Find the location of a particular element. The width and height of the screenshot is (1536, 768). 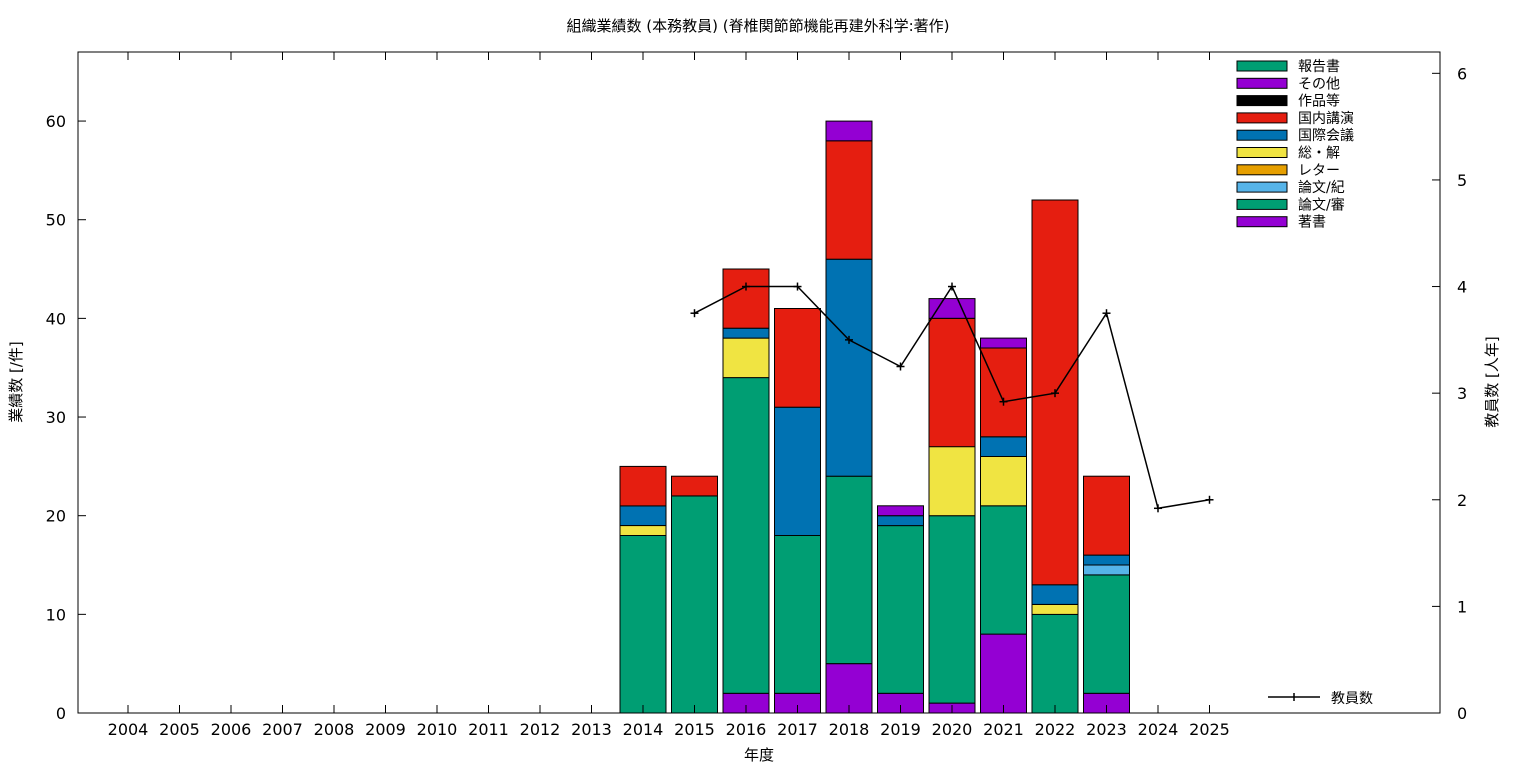

x-tick-label: 2011 is located at coordinates (488, 729).